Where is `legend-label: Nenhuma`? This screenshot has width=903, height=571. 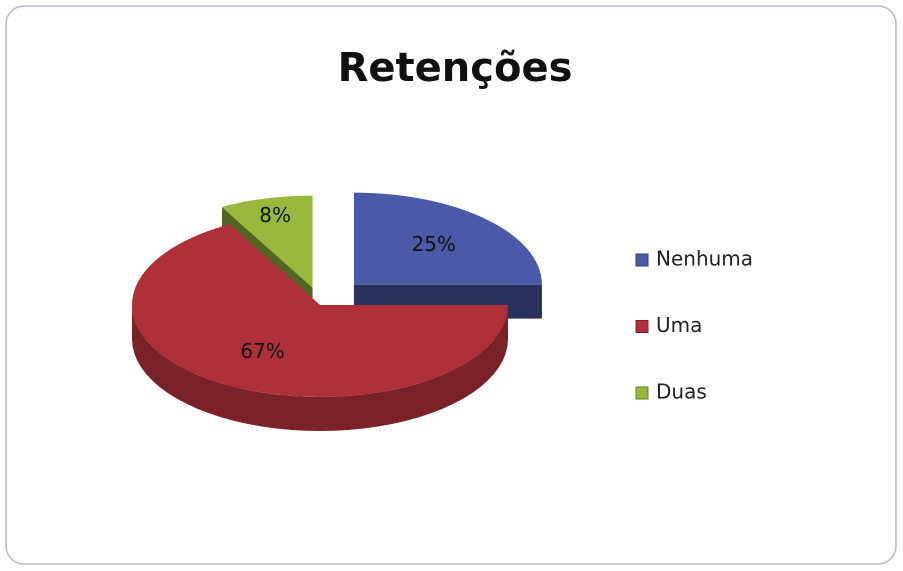 legend-label: Nenhuma is located at coordinates (704, 259).